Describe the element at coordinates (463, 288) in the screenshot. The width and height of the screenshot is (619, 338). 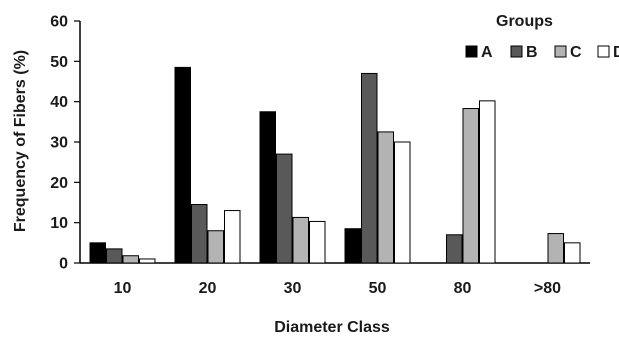
I see `x-tick-label: 80` at that location.